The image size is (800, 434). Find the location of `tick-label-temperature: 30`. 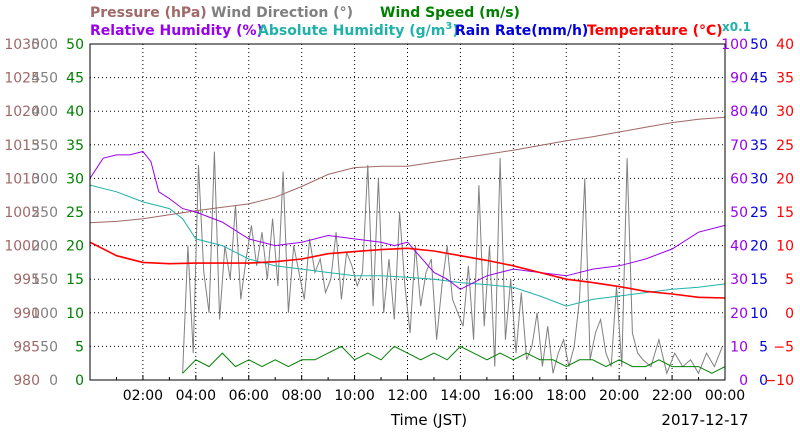

tick-label-temperature: 30 is located at coordinates (785, 112).